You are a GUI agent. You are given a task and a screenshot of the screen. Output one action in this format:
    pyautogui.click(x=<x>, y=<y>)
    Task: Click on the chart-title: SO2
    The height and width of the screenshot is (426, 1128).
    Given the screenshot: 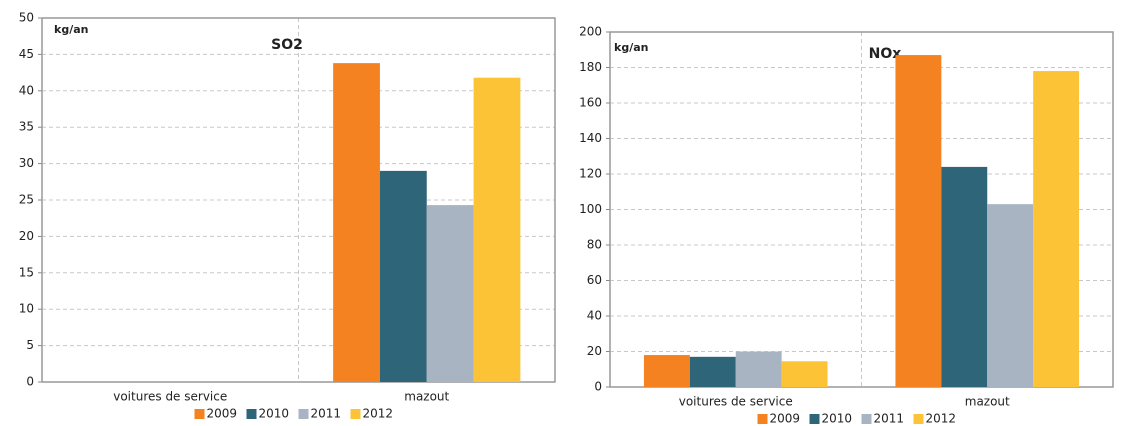 What is the action you would take?
    pyautogui.click(x=287, y=45)
    